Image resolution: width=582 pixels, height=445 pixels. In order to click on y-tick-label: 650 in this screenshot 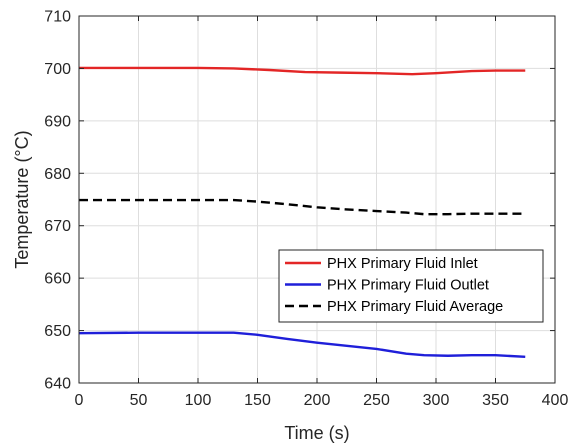, I will do `click(57, 331)`.